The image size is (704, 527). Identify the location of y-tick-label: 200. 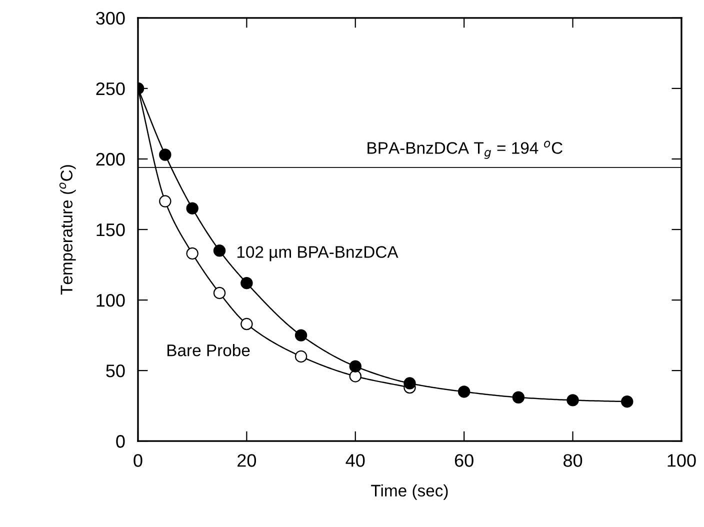
(110, 159).